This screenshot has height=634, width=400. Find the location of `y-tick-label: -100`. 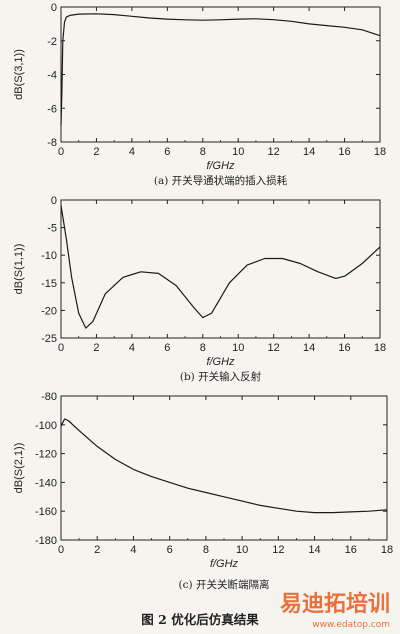

y-tick-label: -100 is located at coordinates (46, 426).